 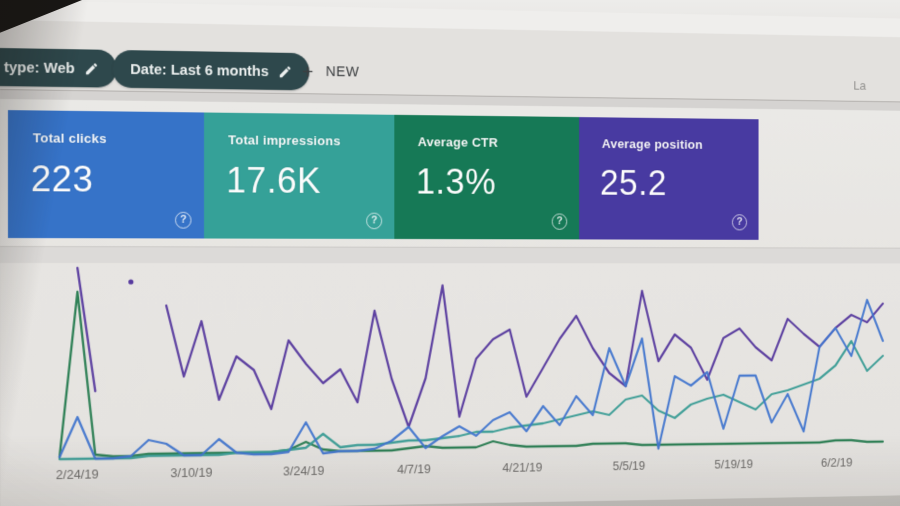 I want to click on date-range-chip: Date: Last 6 months, so click(x=211, y=70).